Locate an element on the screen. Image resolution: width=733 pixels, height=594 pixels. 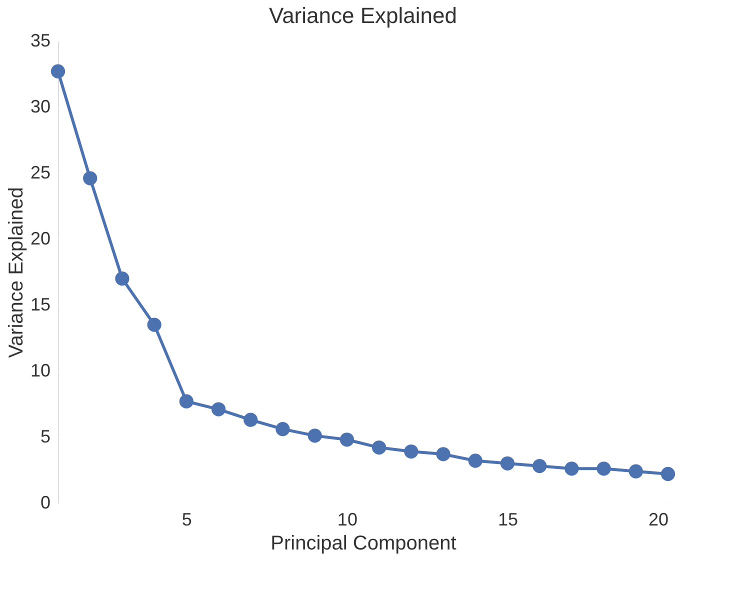
x-tick-label: 5 is located at coordinates (187, 520).